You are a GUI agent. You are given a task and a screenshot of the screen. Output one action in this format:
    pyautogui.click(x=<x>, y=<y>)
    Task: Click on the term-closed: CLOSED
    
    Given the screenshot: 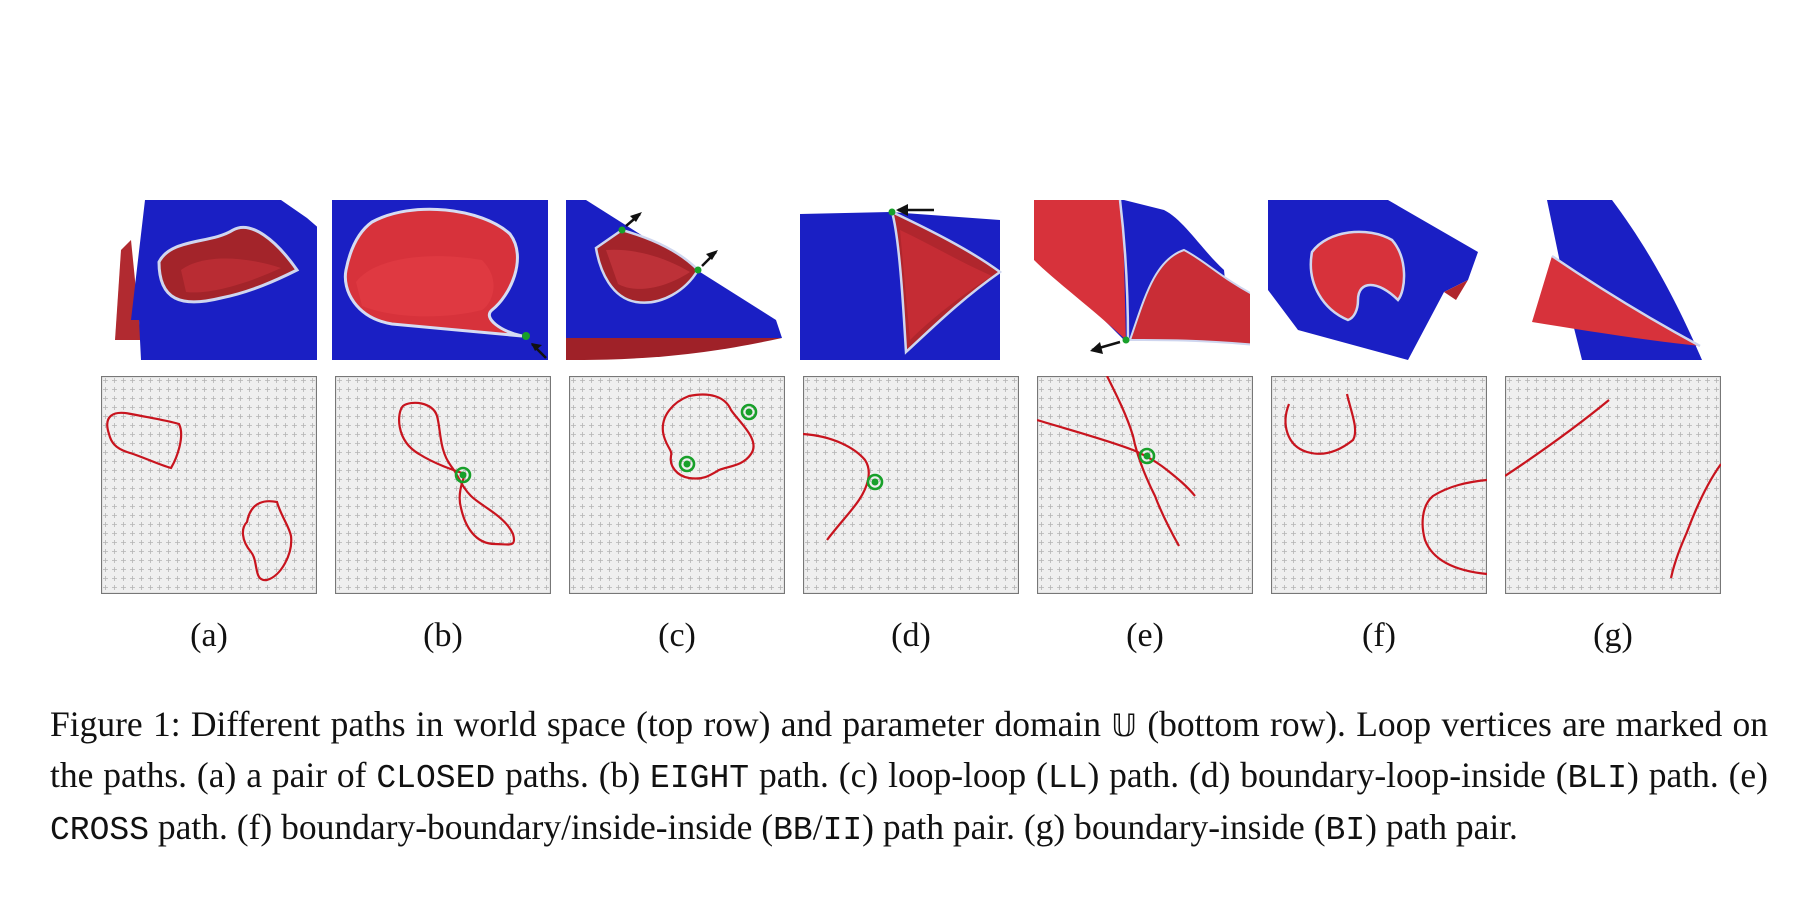 What is the action you would take?
    pyautogui.click(x=436, y=778)
    